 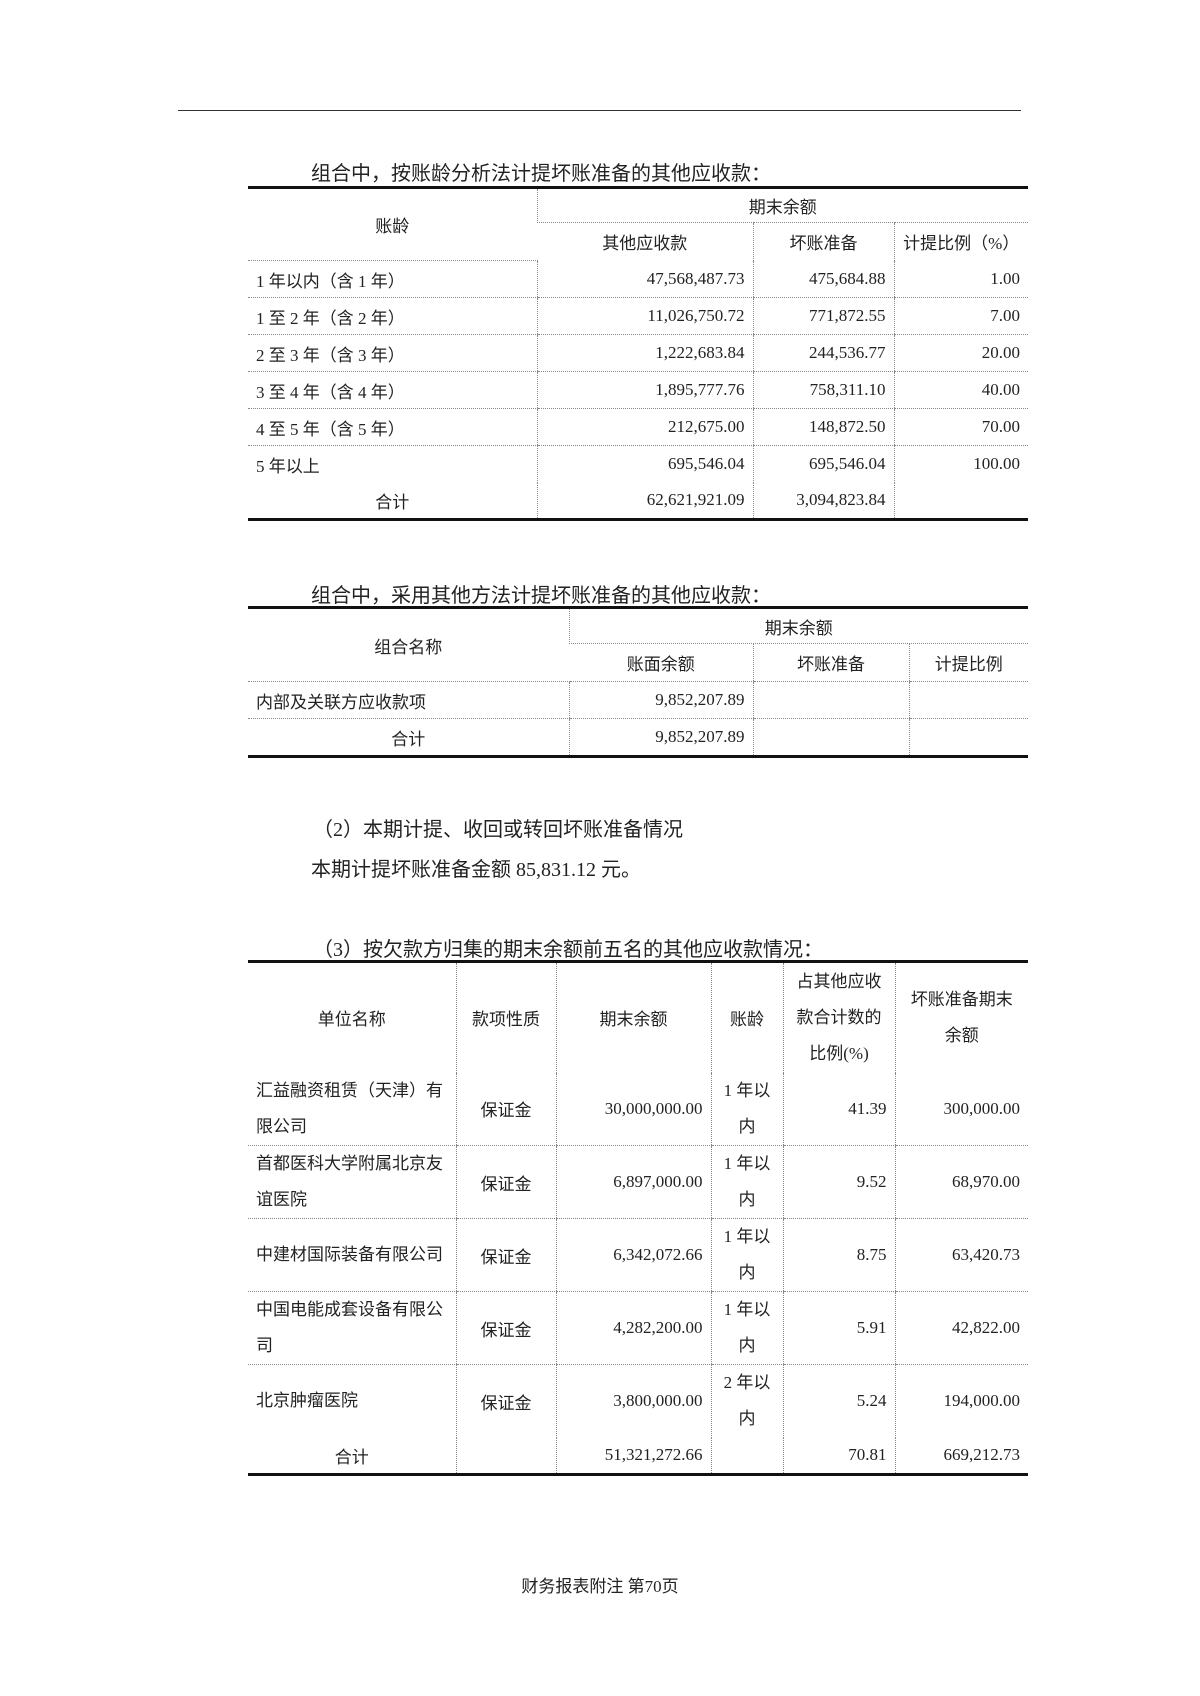 I want to click on group-name: 内部及关联方应收款项, so click(x=408, y=700).